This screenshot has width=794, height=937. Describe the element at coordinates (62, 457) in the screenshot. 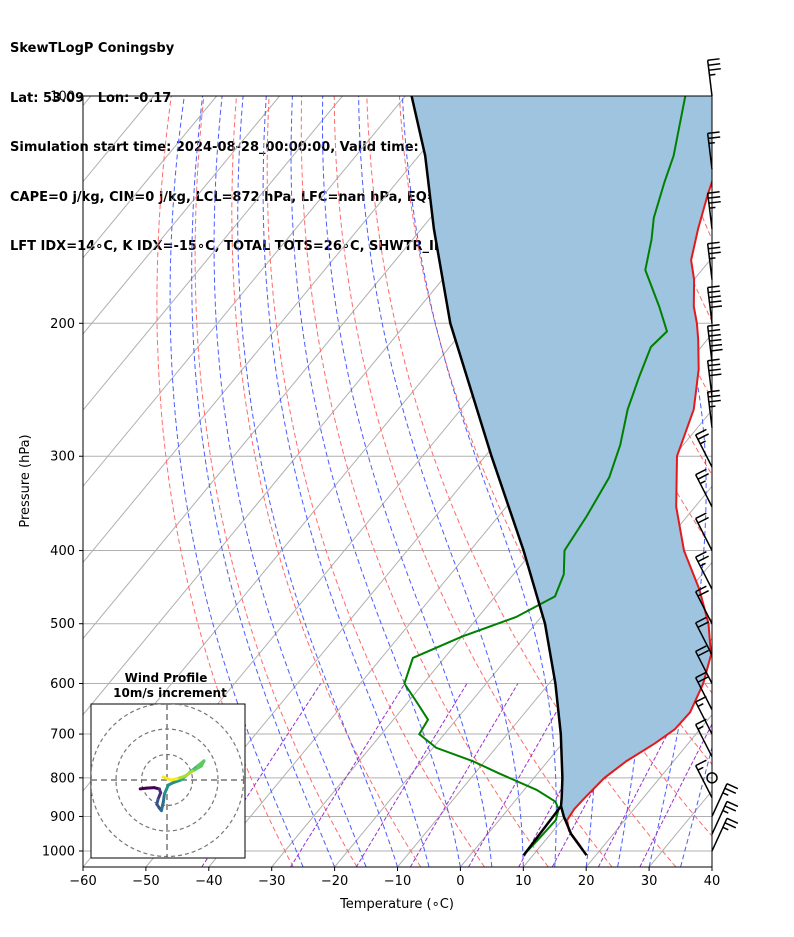

I see `y-tick-label: 300` at that location.